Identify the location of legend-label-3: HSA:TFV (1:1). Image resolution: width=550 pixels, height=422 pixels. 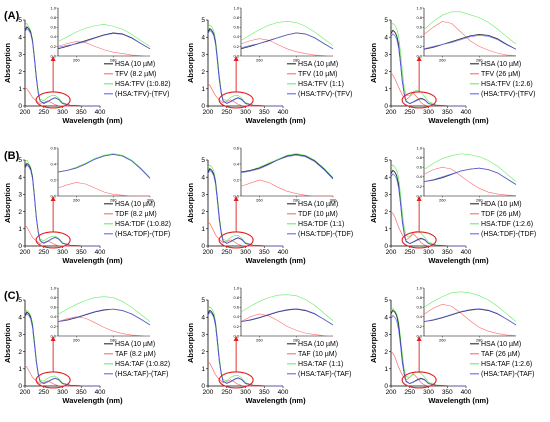
(321, 84).